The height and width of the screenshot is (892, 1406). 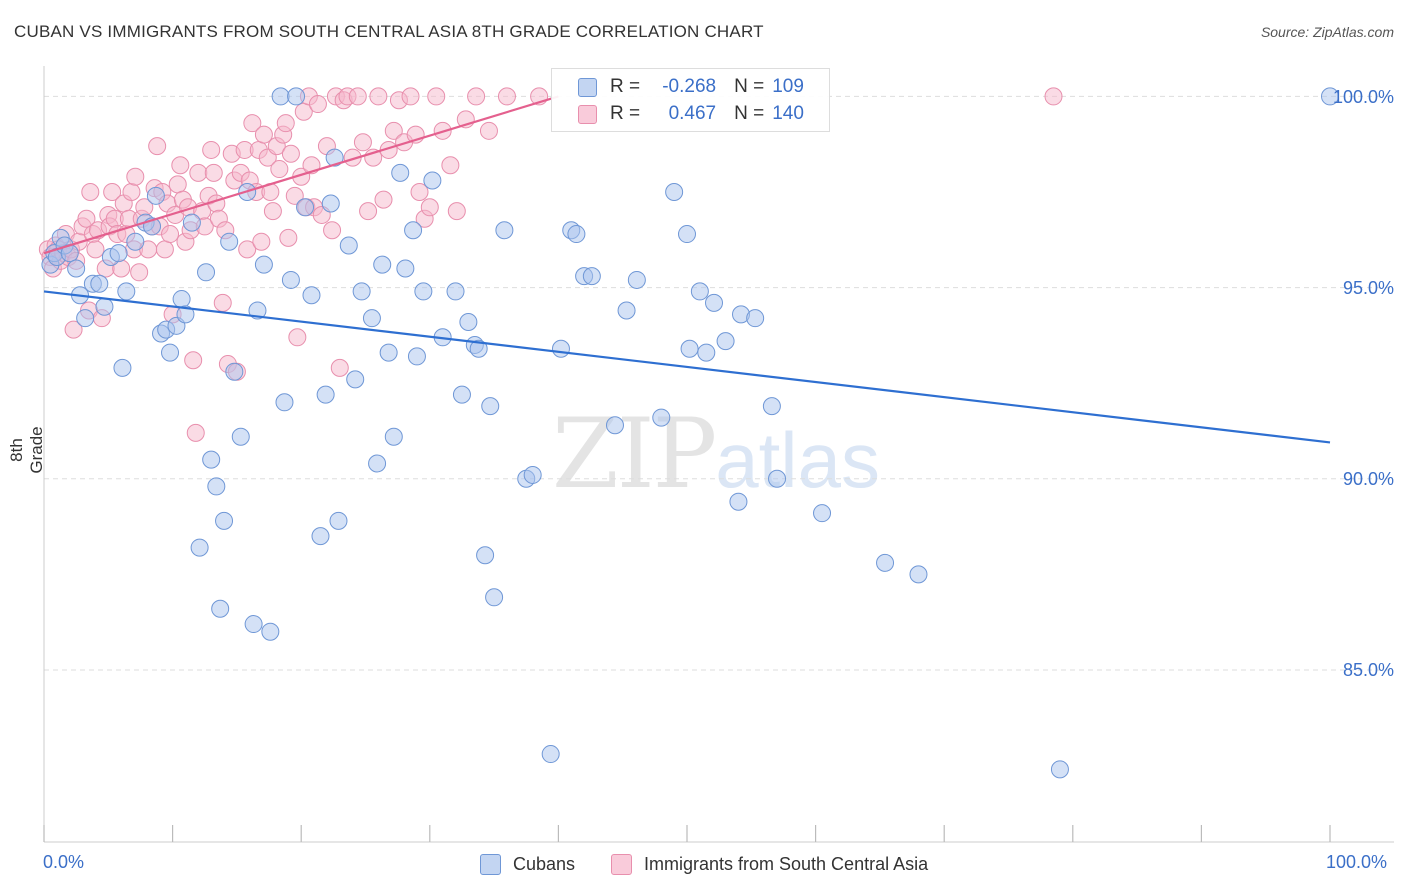 I want to click on watermark-atlas: atlas, so click(x=797, y=460).